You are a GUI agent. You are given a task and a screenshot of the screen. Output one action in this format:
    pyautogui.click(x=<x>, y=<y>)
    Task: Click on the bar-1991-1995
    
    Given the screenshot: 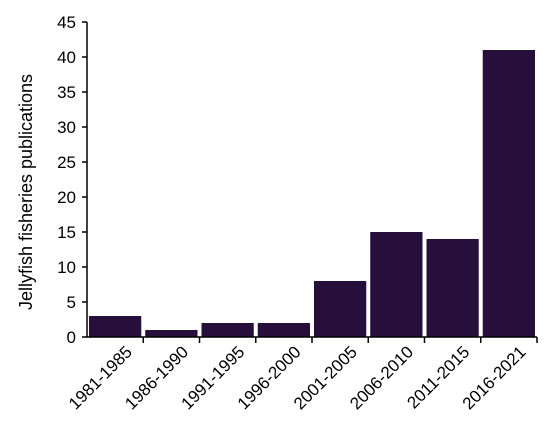 What is the action you would take?
    pyautogui.click(x=227, y=330)
    